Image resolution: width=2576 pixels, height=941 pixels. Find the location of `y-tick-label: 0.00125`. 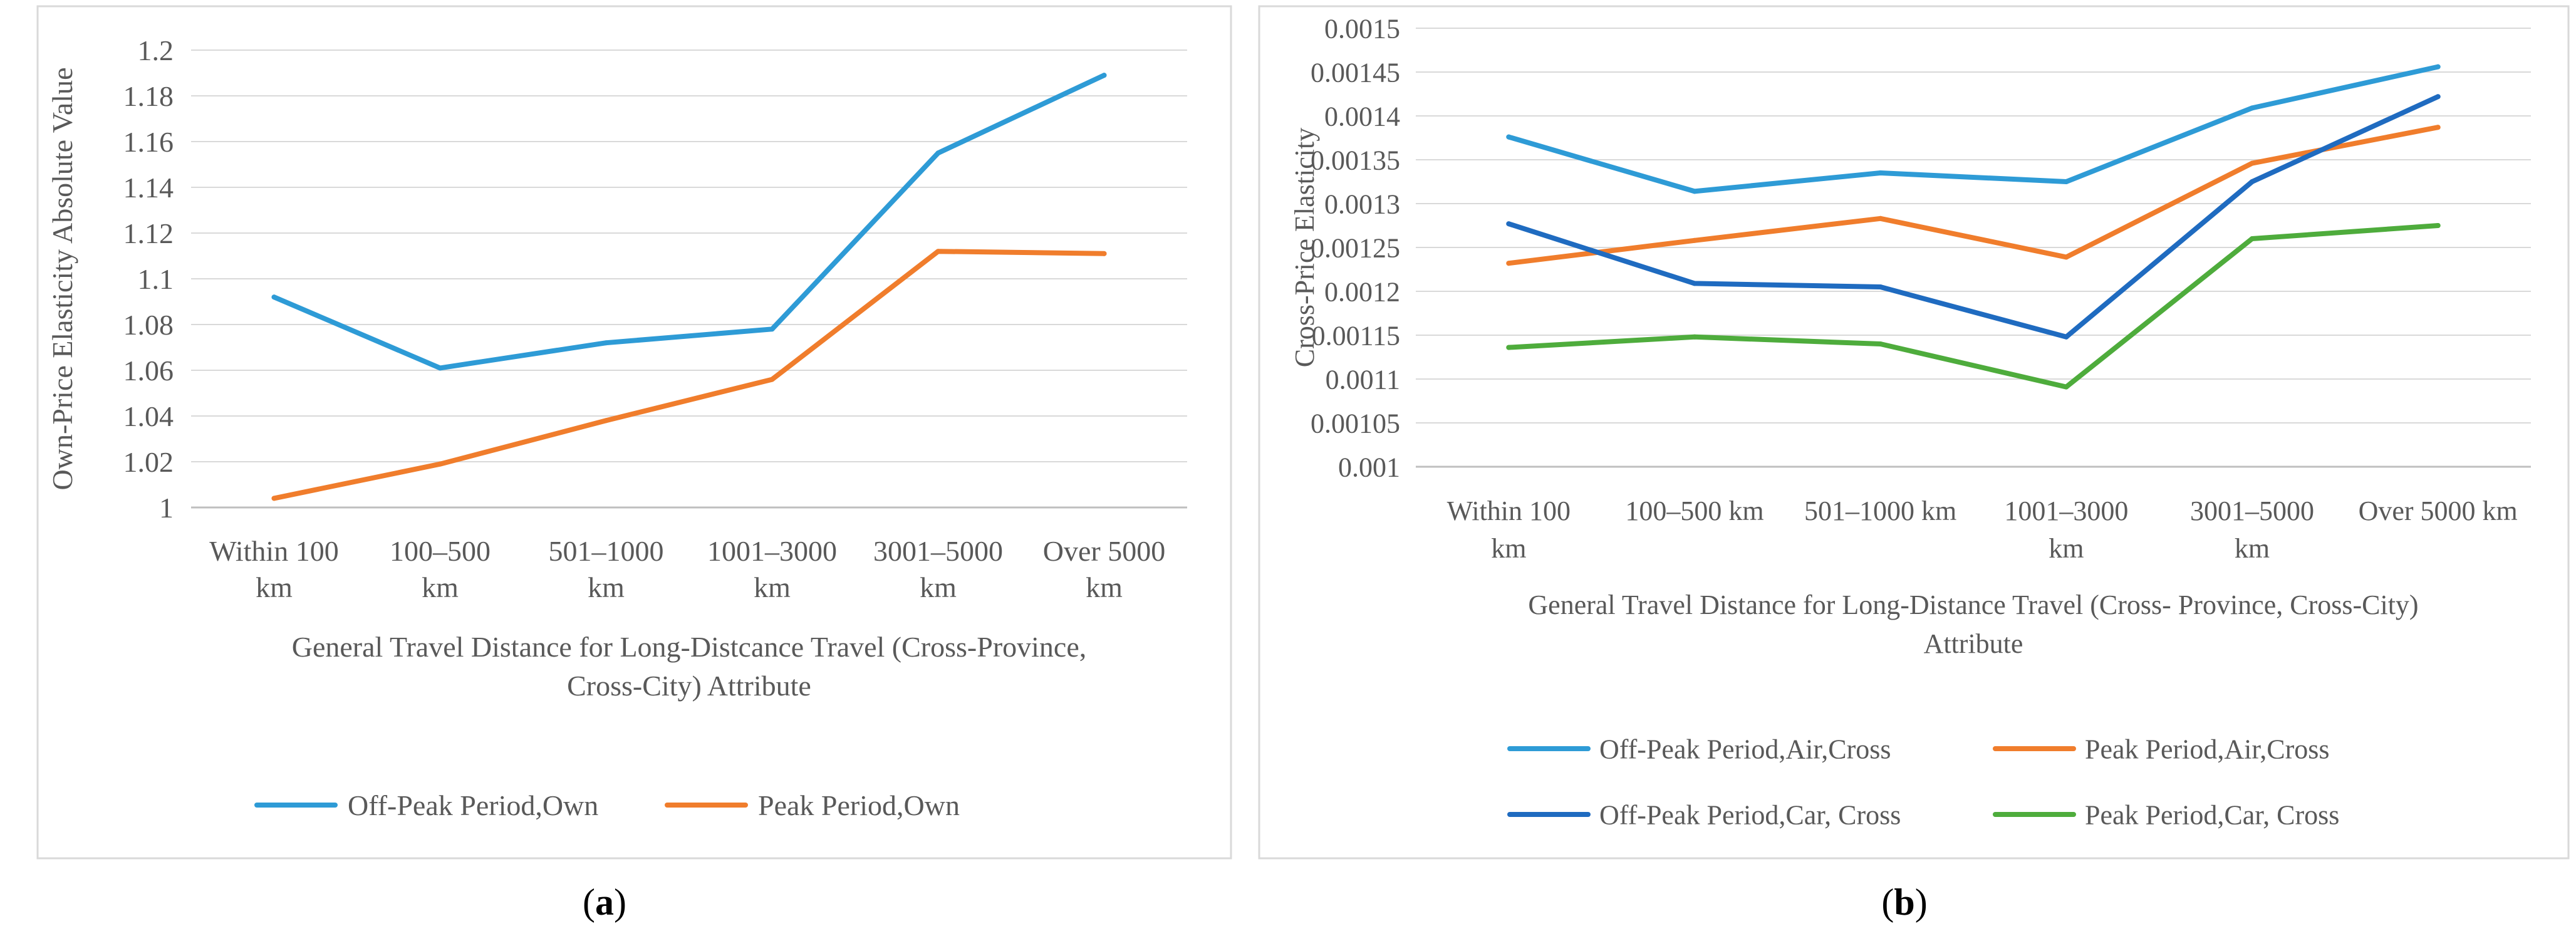

y-tick-label: 0.00125 is located at coordinates (1355, 247).